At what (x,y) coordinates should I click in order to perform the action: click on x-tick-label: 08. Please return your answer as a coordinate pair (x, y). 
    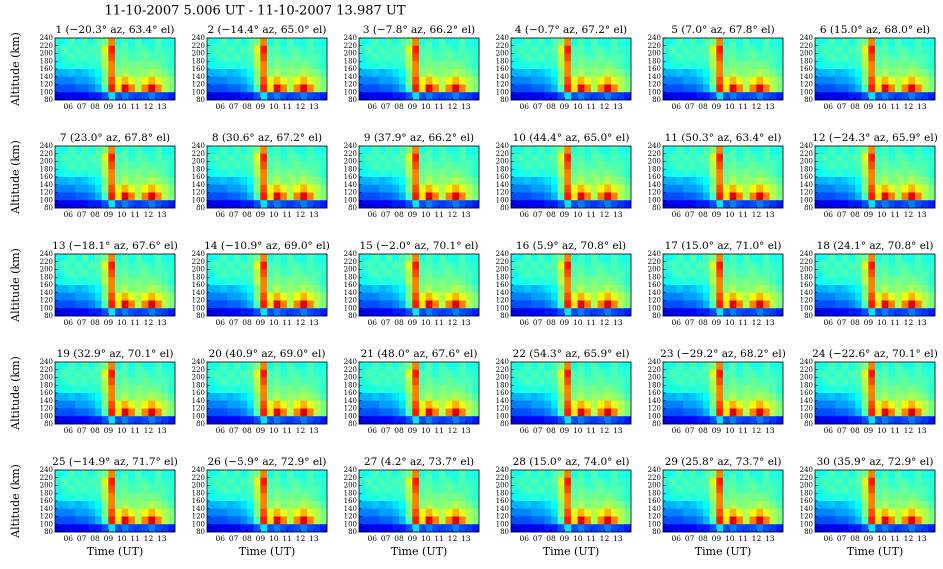
    Looking at the image, I should click on (95, 322).